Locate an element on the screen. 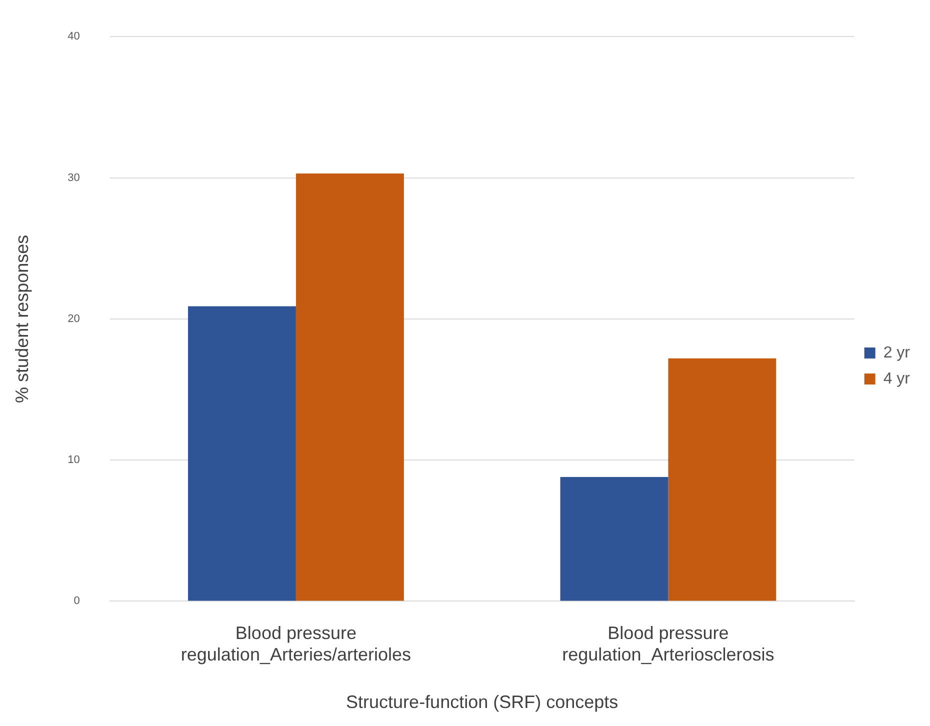 The image size is (930, 726). y-tick-label: 0 is located at coordinates (77, 601).